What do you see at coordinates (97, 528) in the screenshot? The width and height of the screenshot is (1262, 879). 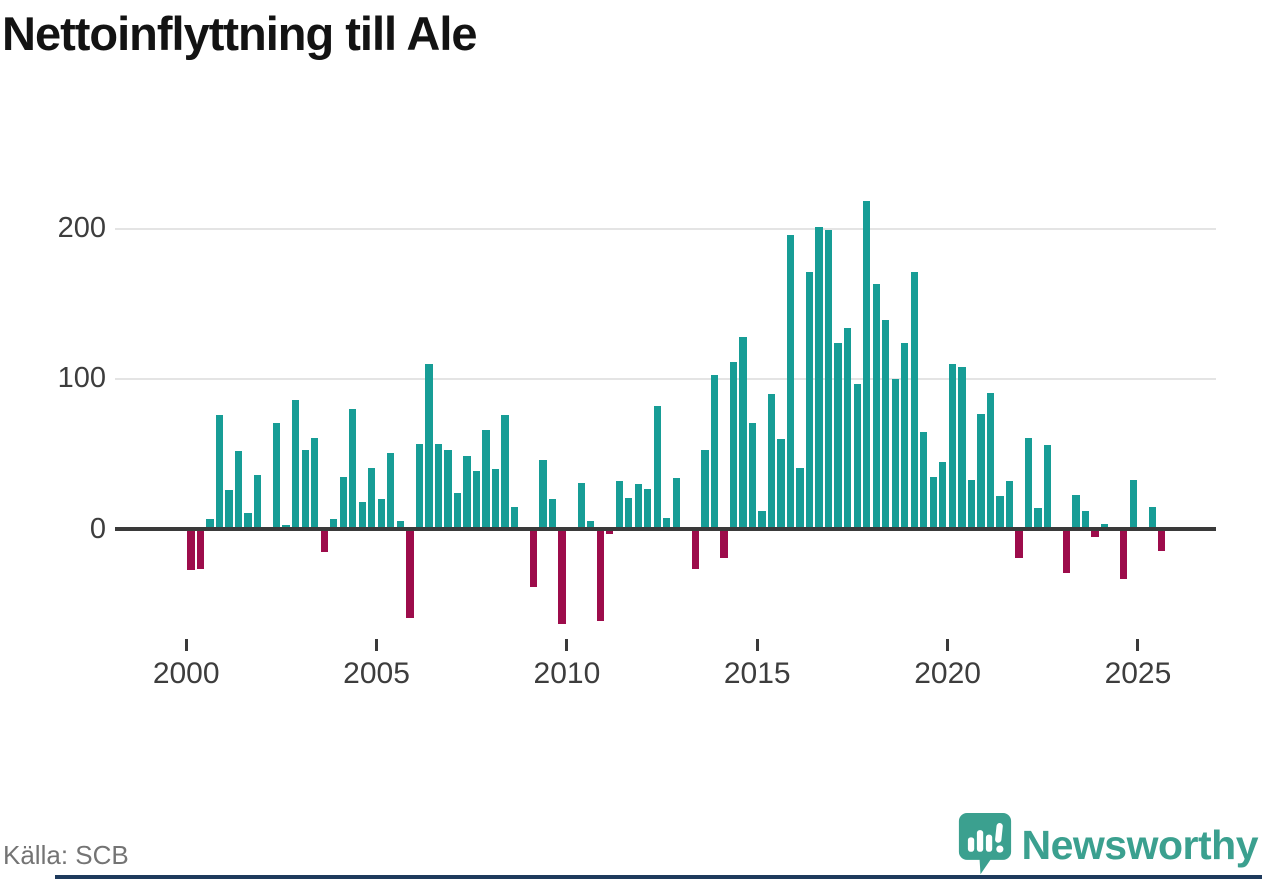 I see `y-axis-label-0: 0` at bounding box center [97, 528].